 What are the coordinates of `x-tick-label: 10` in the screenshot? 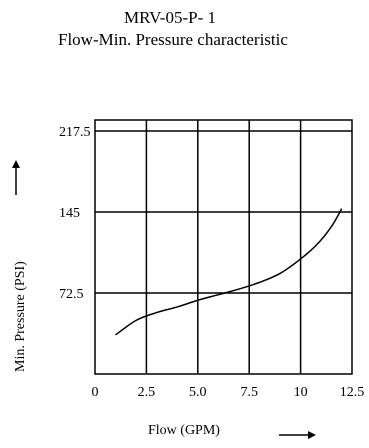 It's located at (301, 392).